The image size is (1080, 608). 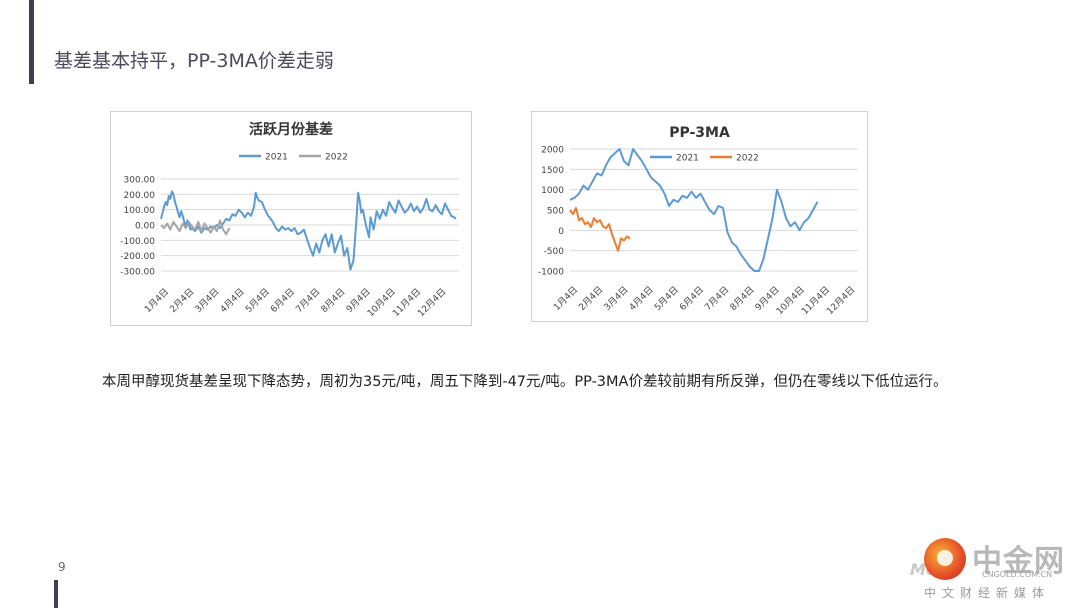 What do you see at coordinates (552, 151) in the screenshot?
I see `y-tick-label: 2000` at bounding box center [552, 151].